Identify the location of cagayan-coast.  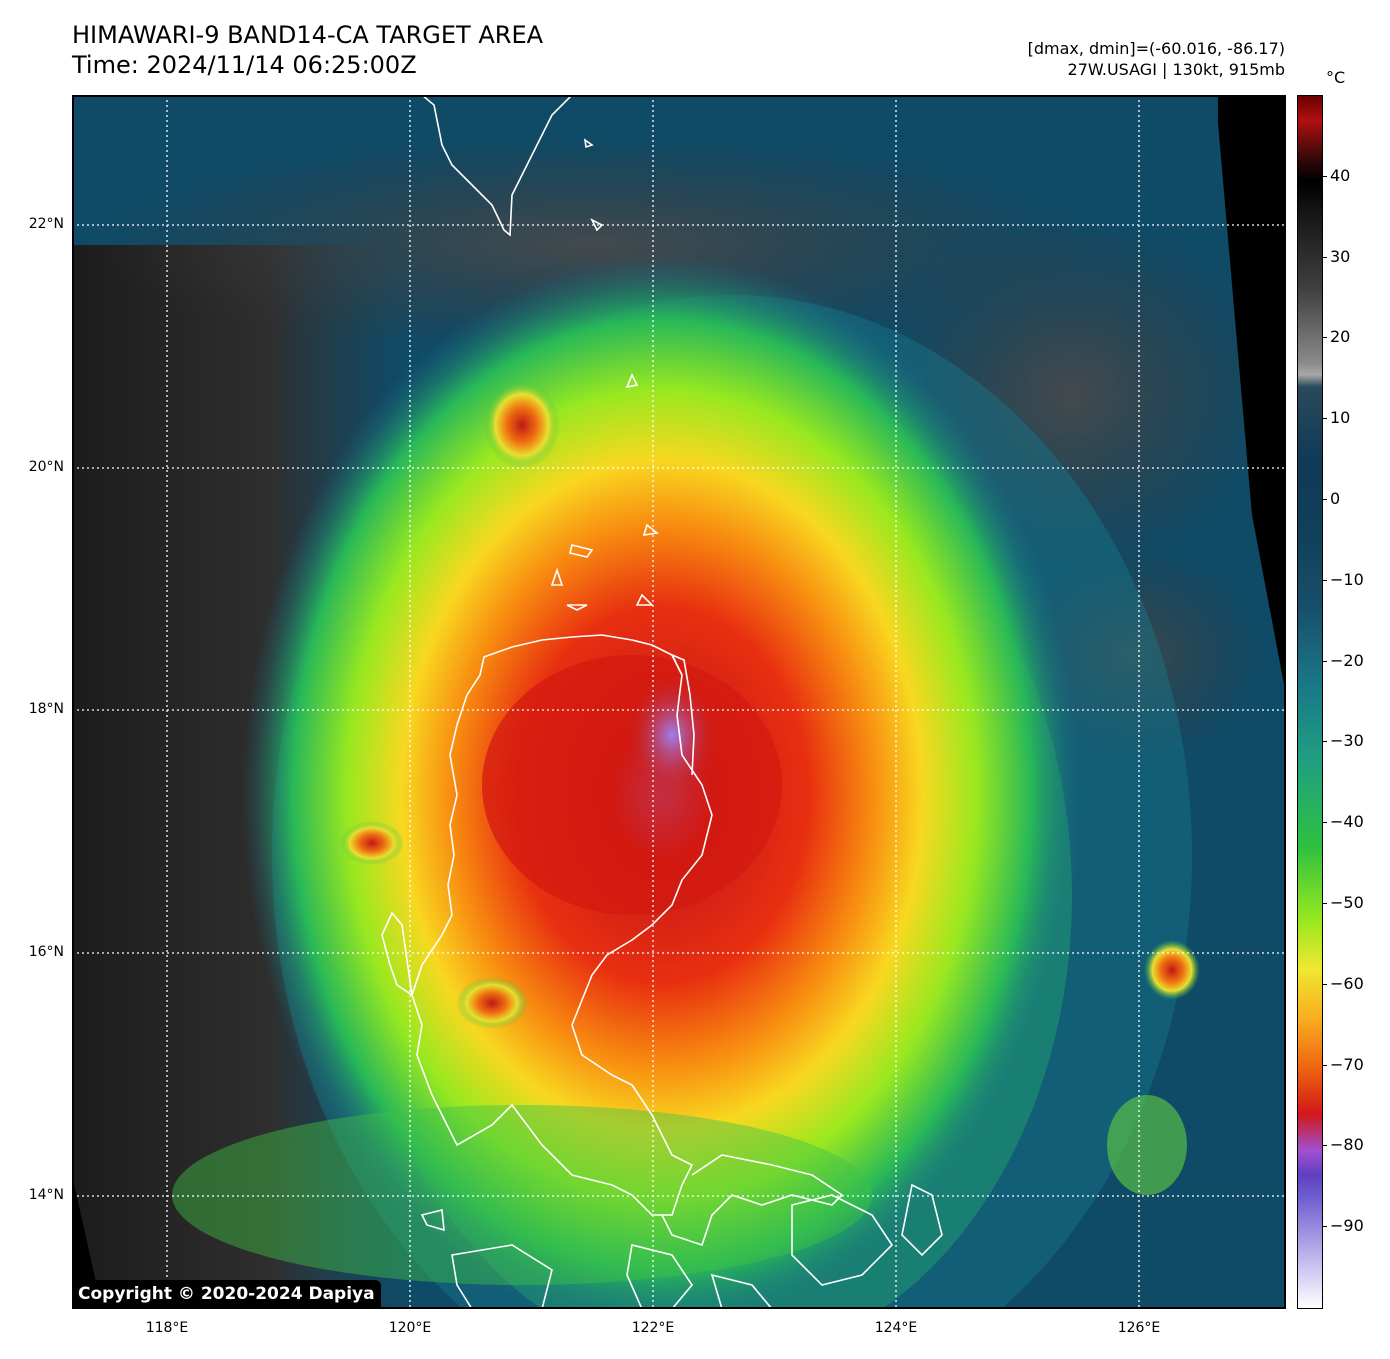
(682, 714).